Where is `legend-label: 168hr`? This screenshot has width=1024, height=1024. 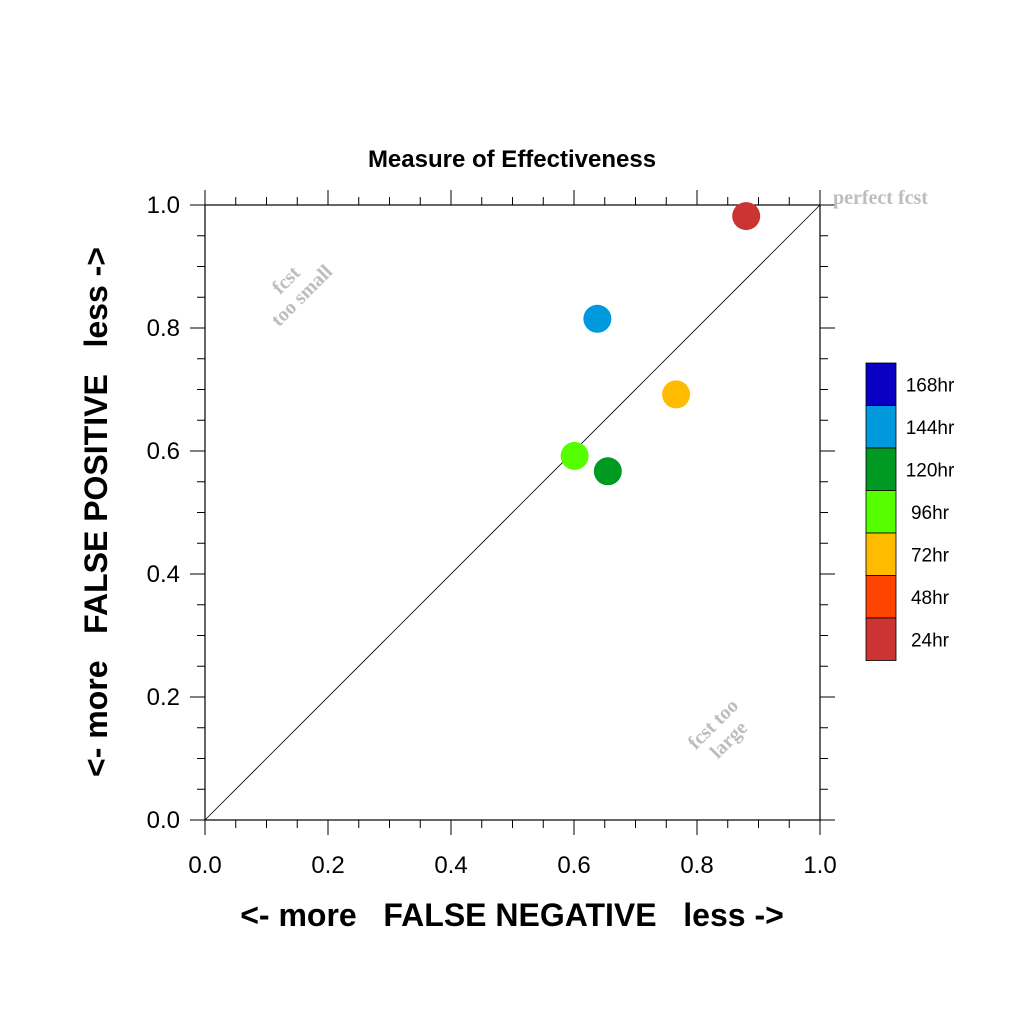
legend-label: 168hr is located at coordinates (930, 385).